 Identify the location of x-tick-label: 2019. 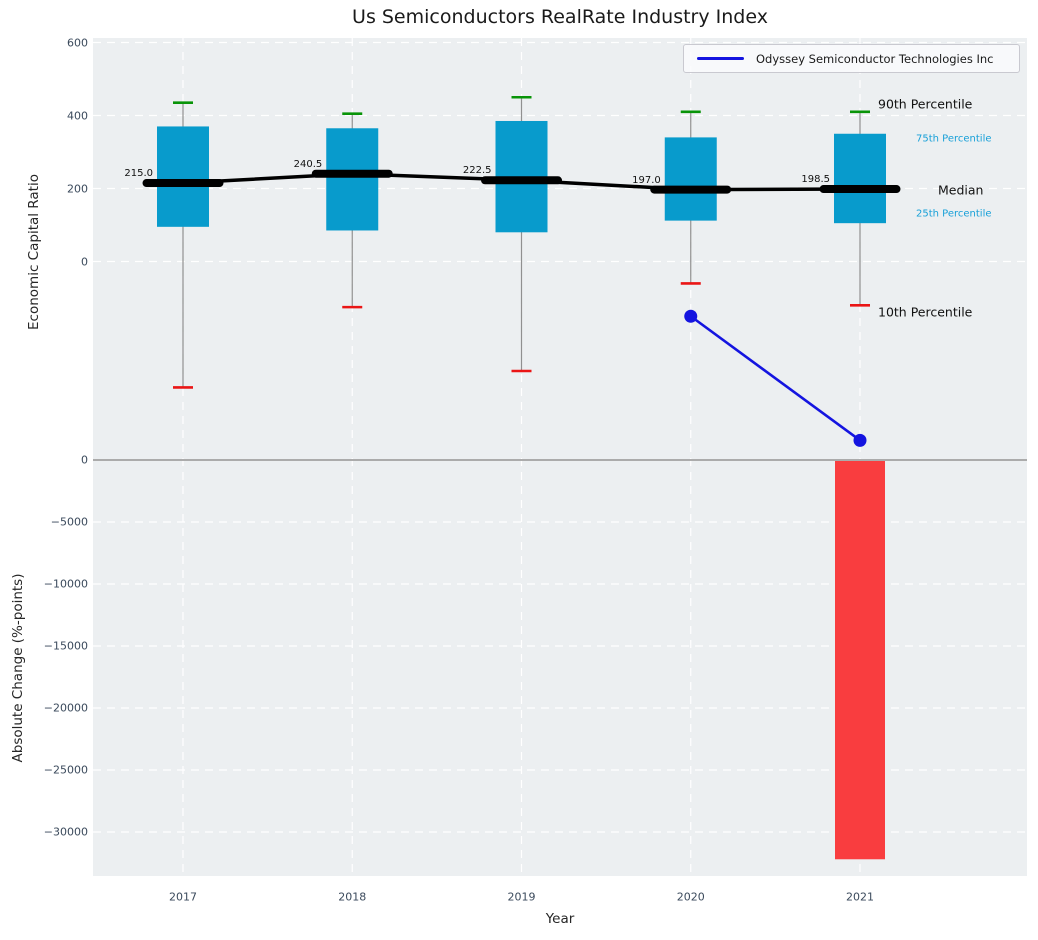
(521, 897).